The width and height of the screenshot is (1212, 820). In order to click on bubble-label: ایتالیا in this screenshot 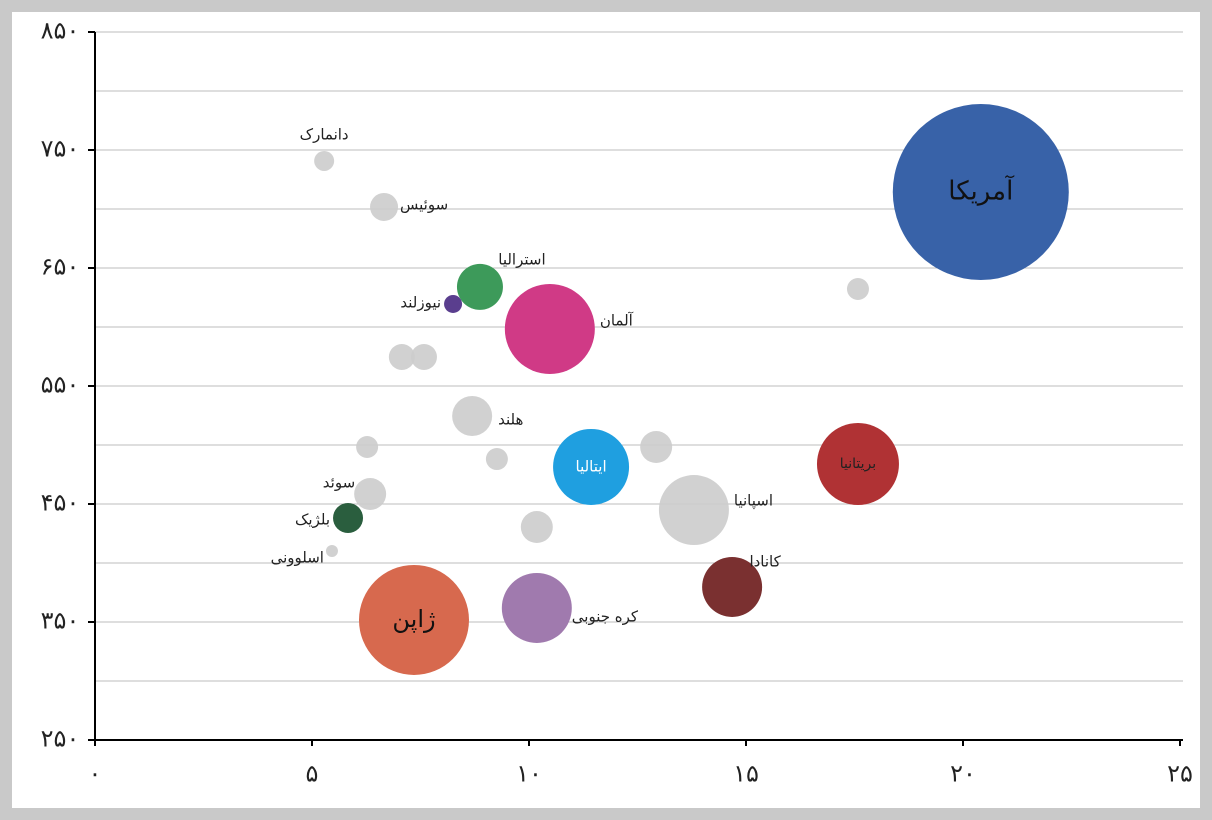, I will do `click(591, 466)`.